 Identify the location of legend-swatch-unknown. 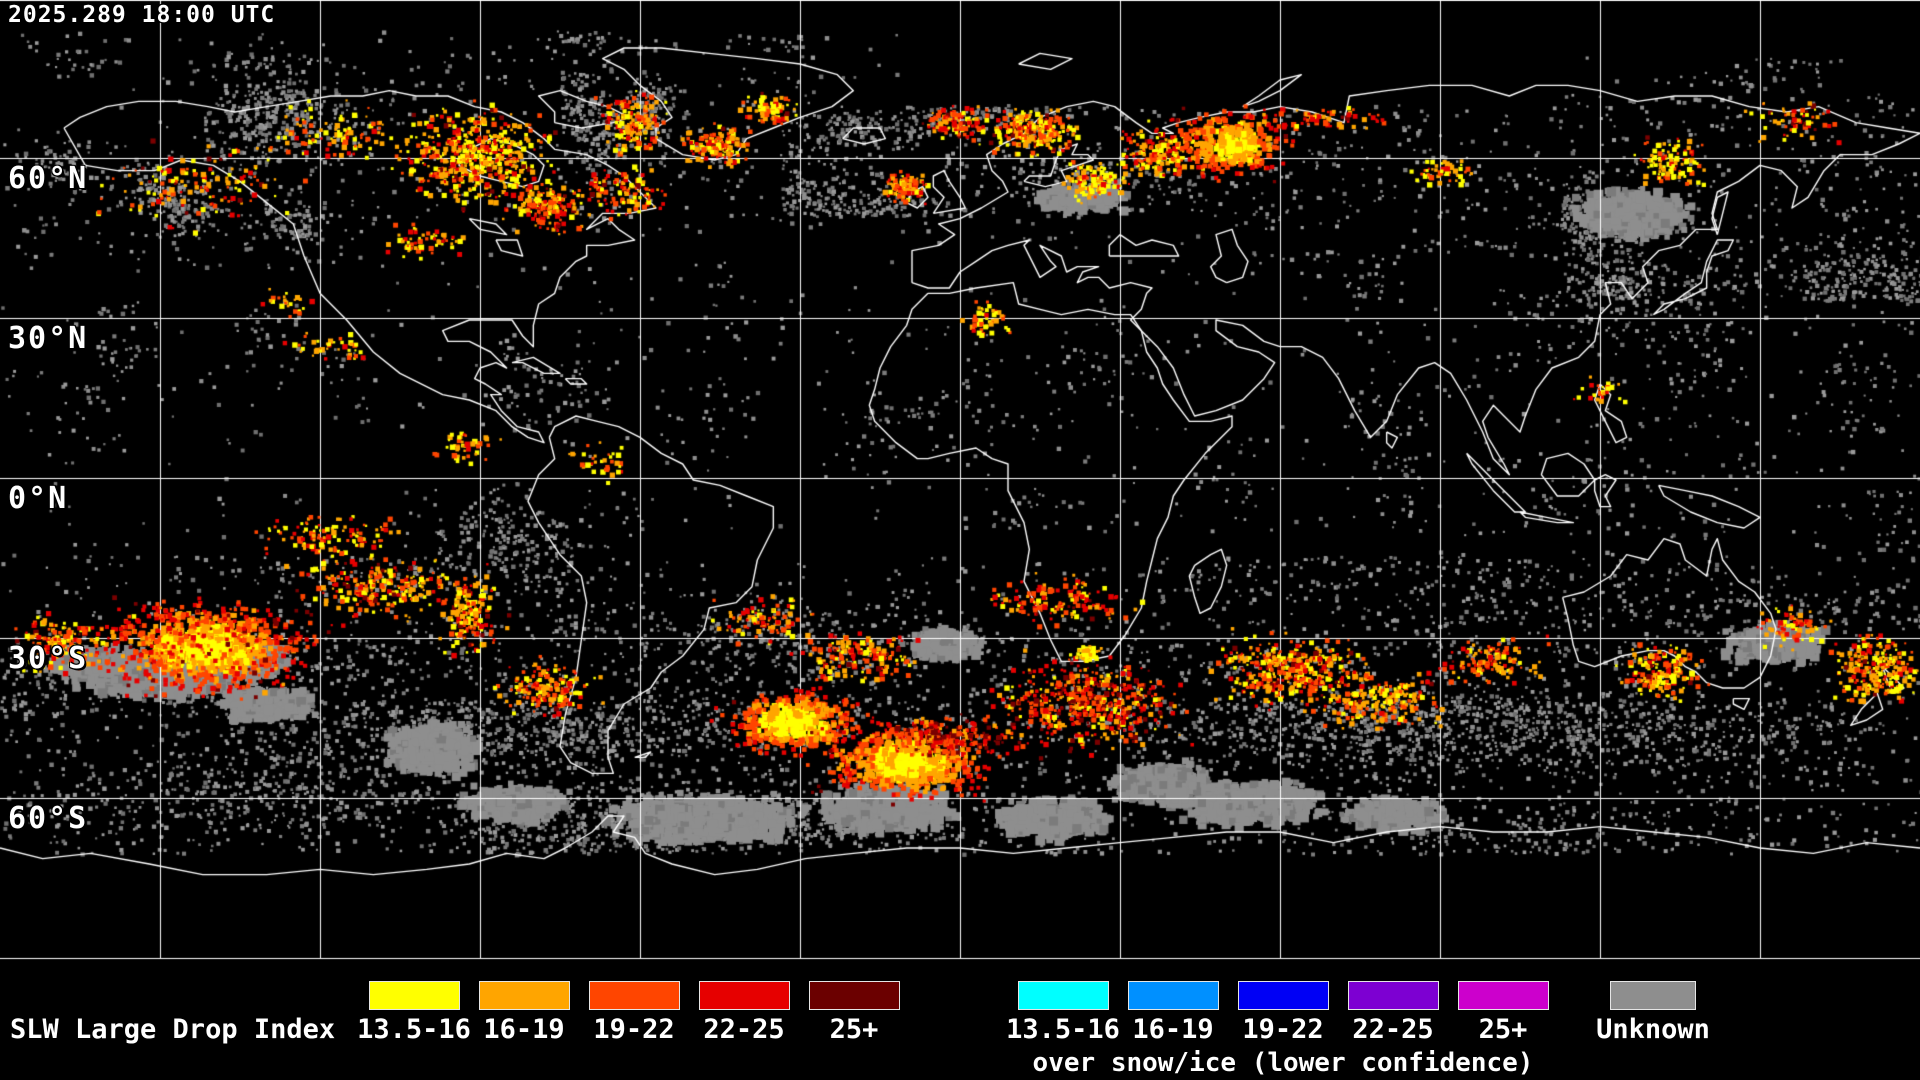
(1653, 995).